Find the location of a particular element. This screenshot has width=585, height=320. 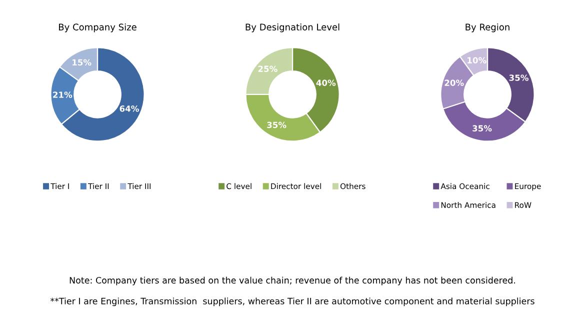

data-label: 15% is located at coordinates (82, 62).